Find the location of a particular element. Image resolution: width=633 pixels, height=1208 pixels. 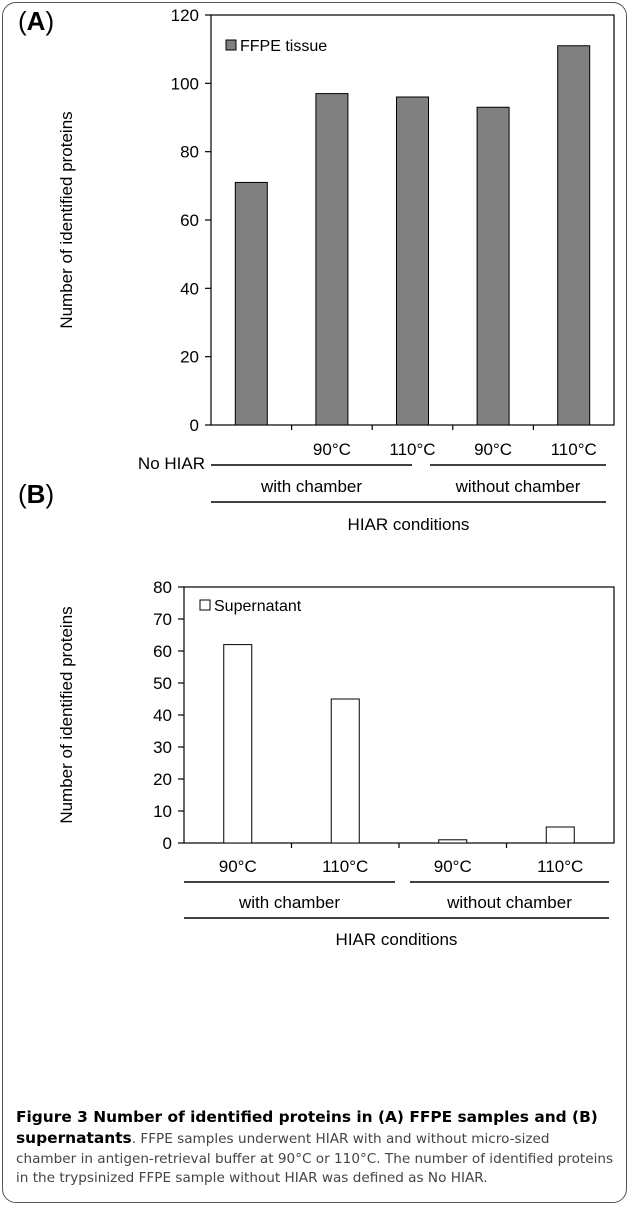

chart-b-legend-swatch is located at coordinates (205, 605).